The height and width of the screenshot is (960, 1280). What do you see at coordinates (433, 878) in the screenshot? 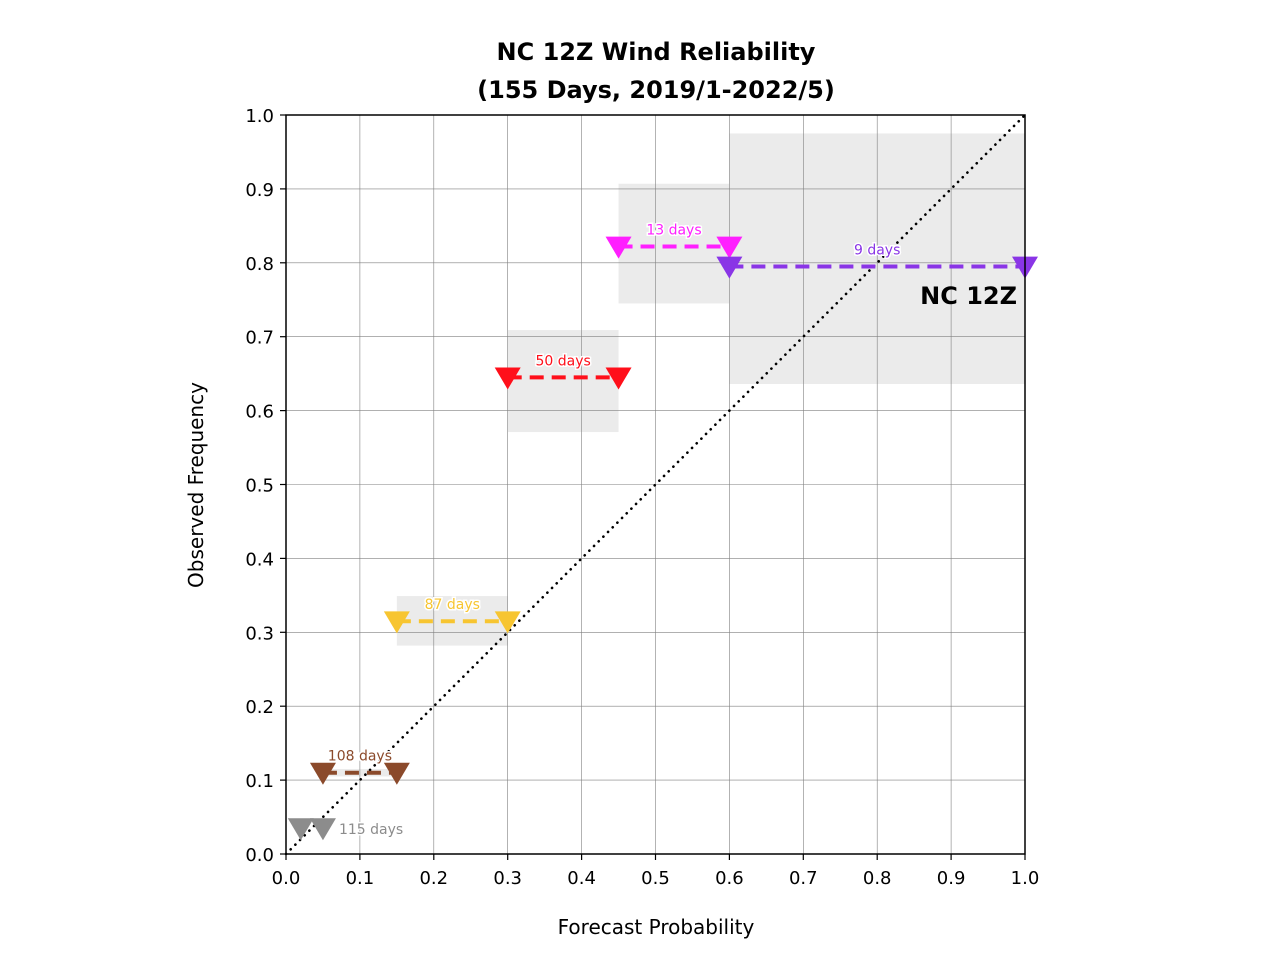
I see `x-tick-label: 0.2` at bounding box center [433, 878].